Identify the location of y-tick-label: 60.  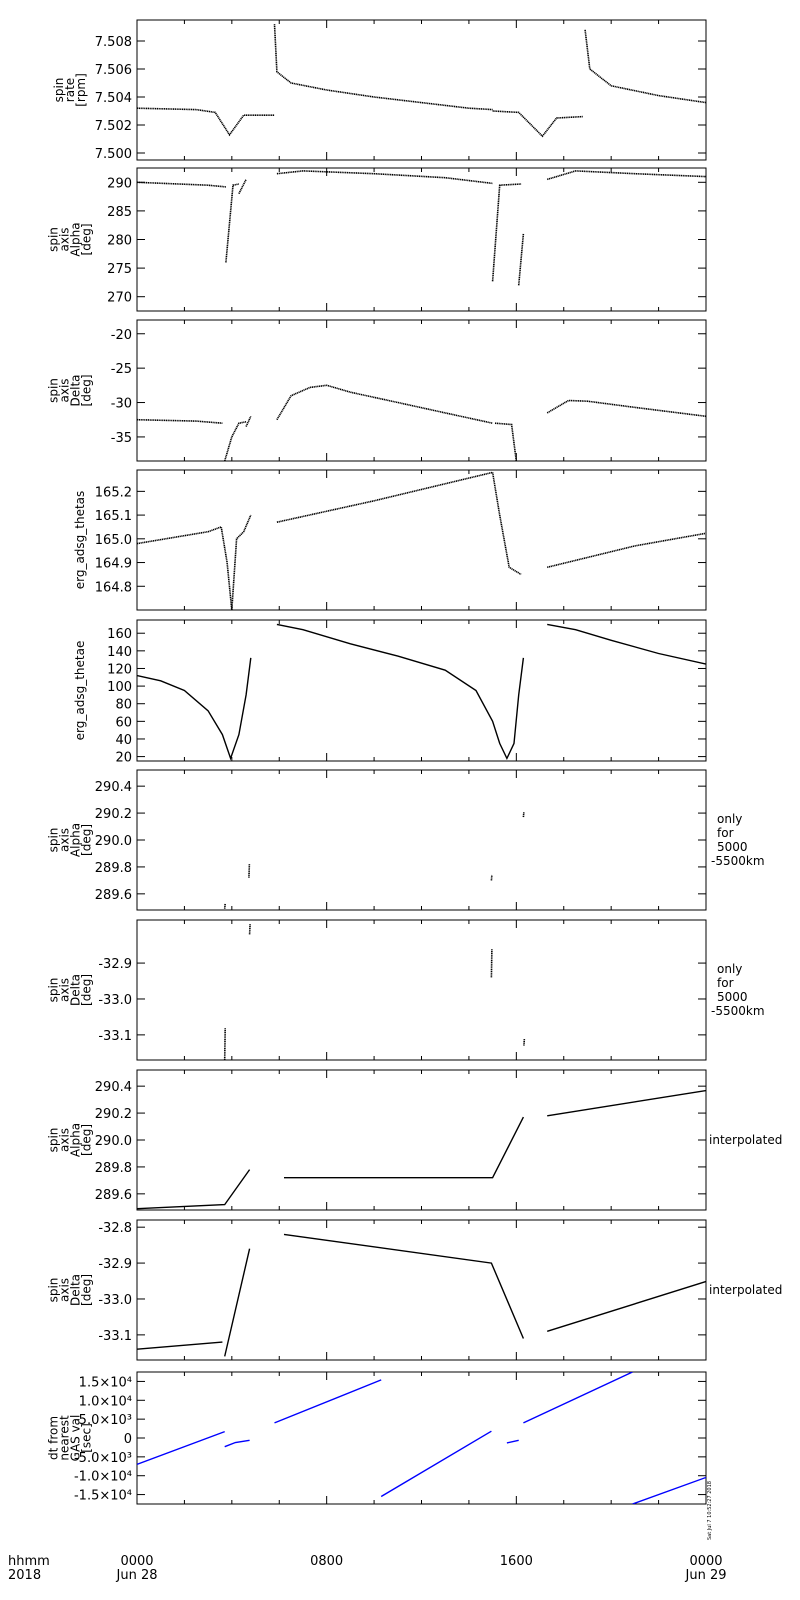
(123, 722).